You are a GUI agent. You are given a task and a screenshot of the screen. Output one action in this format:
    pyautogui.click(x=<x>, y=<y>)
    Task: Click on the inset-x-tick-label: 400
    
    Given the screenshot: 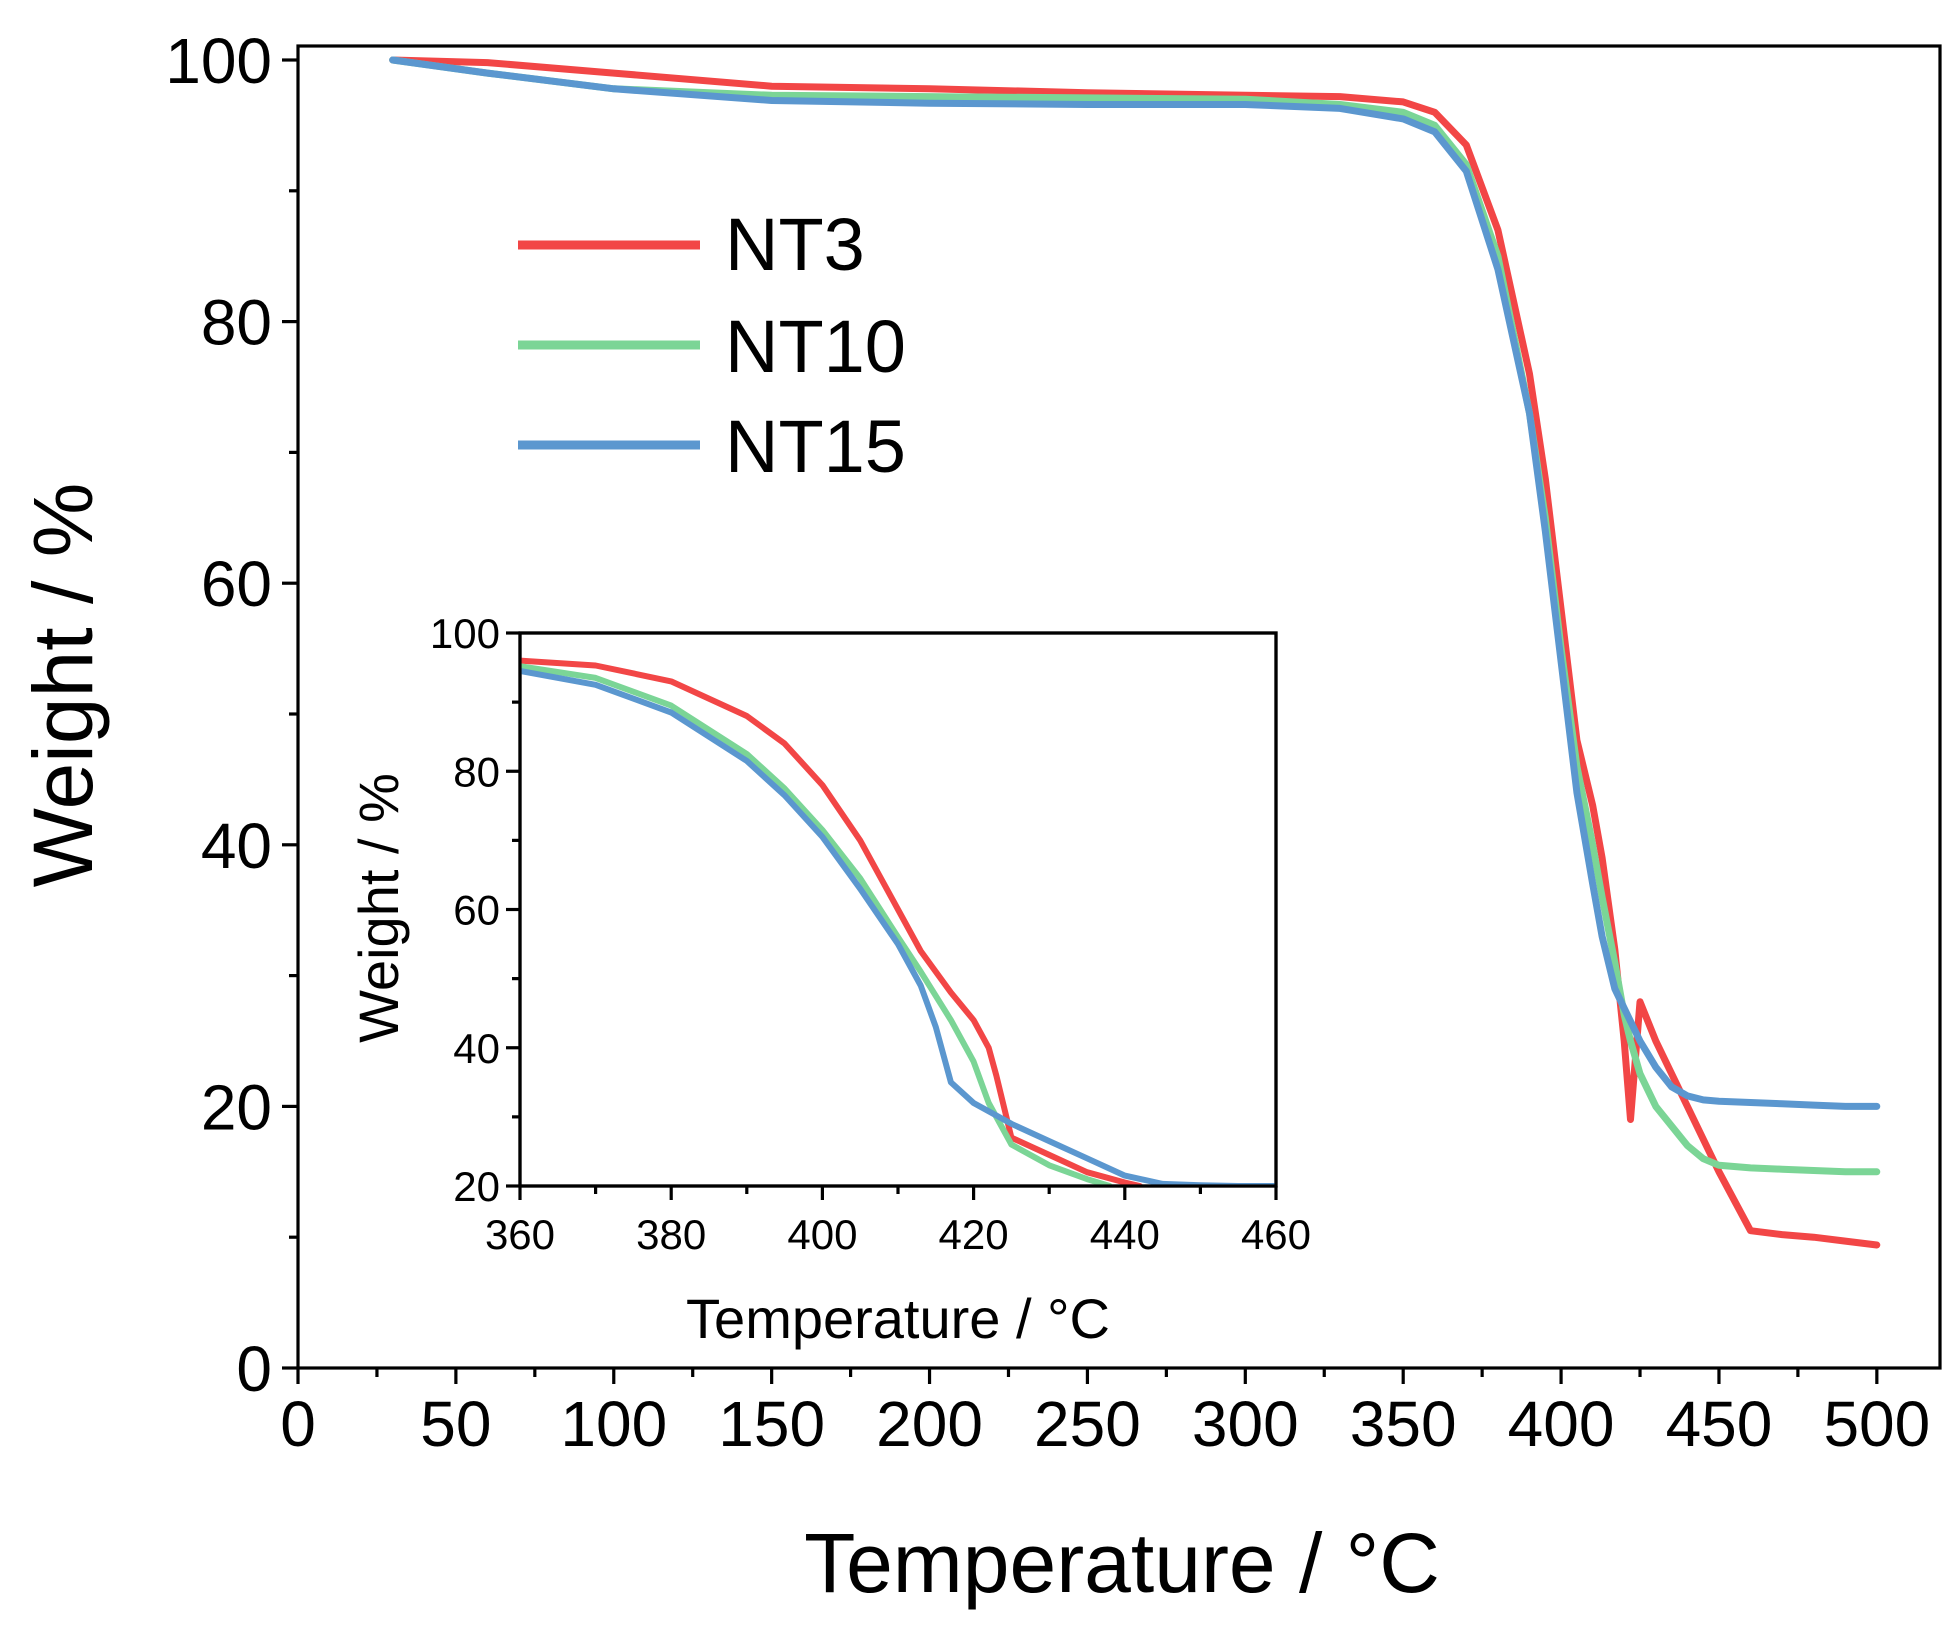 What is the action you would take?
    pyautogui.click(x=822, y=1234)
    